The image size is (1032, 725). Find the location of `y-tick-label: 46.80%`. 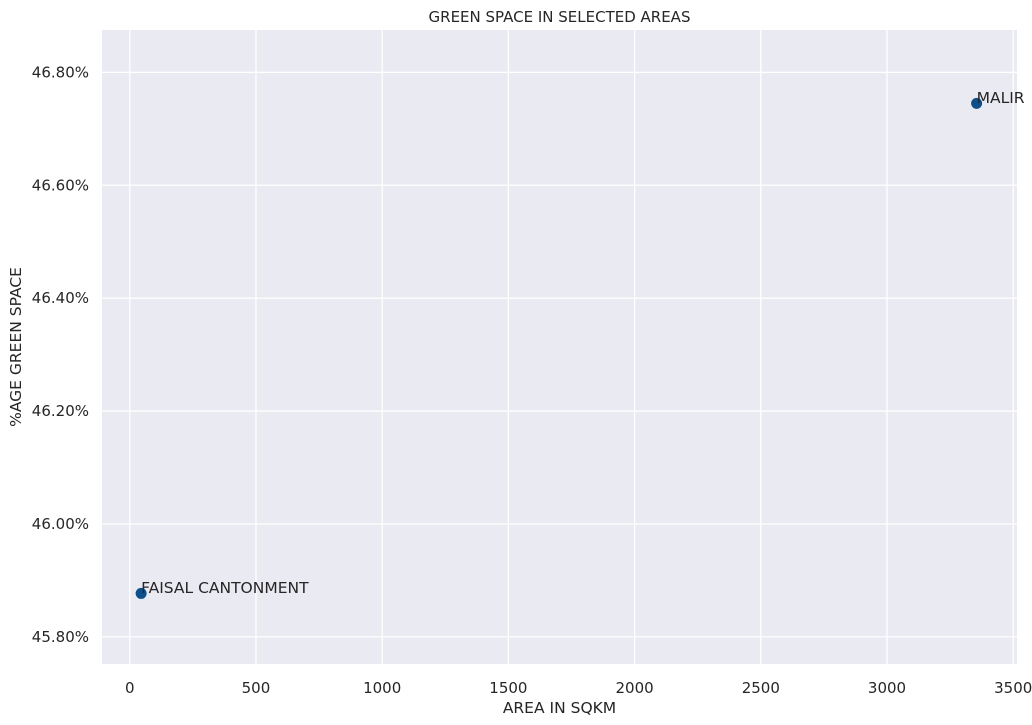

y-tick-label: 46.80% is located at coordinates (60, 72).